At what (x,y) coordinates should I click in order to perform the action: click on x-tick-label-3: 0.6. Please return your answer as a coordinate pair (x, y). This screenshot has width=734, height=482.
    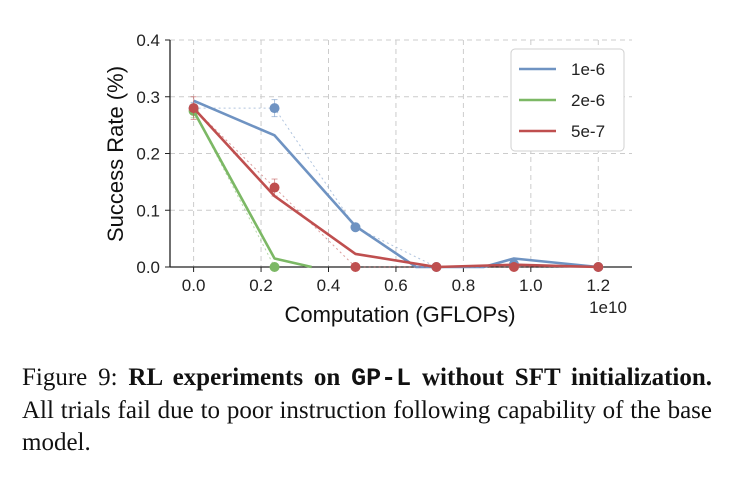
    Looking at the image, I should click on (396, 285).